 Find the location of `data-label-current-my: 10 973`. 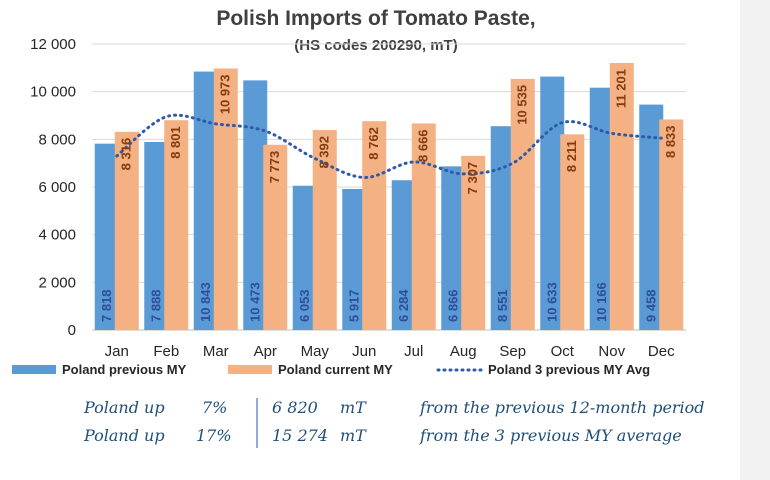

data-label-current-my: 10 973 is located at coordinates (225, 94).